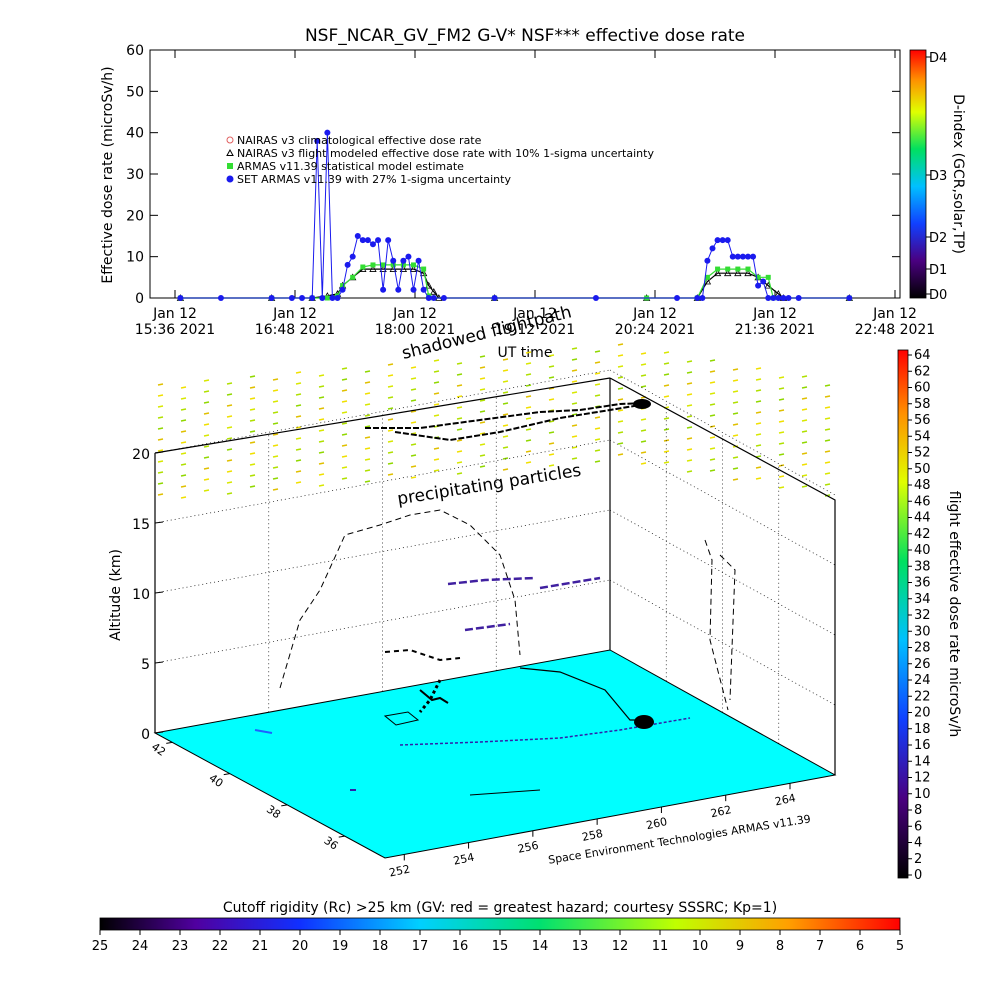 Image resolution: width=1000 pixels, height=1000 pixels. I want to click on x-axis-label: UT time, so click(525, 353).